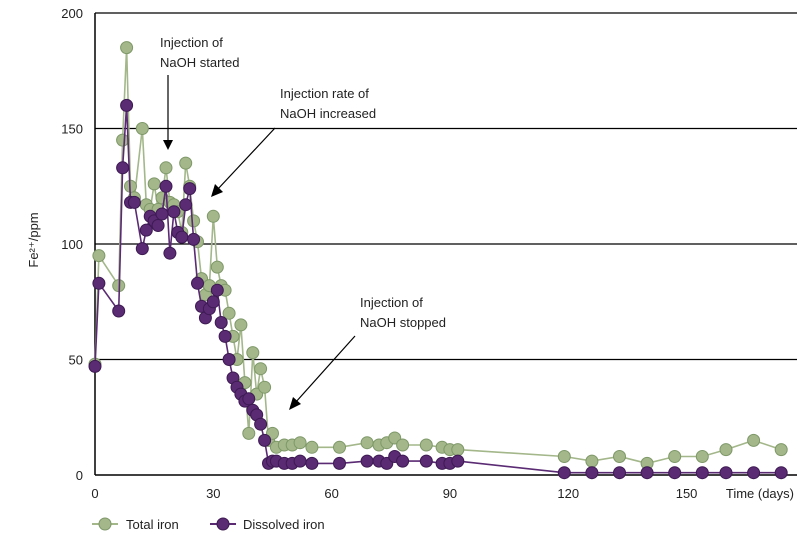 The width and height of the screenshot is (803, 535). What do you see at coordinates (325, 369) in the screenshot?
I see `annotation-stopped-arrow` at bounding box center [325, 369].